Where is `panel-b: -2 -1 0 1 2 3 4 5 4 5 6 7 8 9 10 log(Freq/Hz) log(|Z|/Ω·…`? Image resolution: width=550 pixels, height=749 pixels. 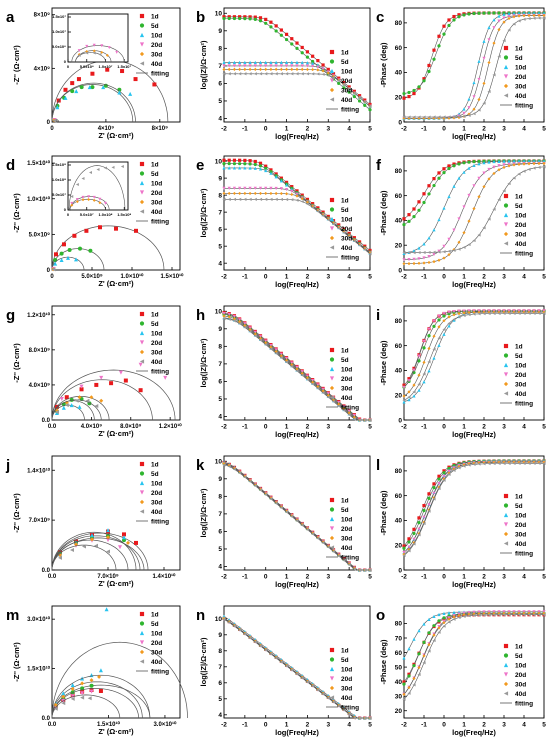 panel-b: -2 -1 0 1 2 3 4 5 4 5 6 7 8 9 10 log(Freq/Hz) log(|Z|/Ω·… is located at coordinates (284, 74).